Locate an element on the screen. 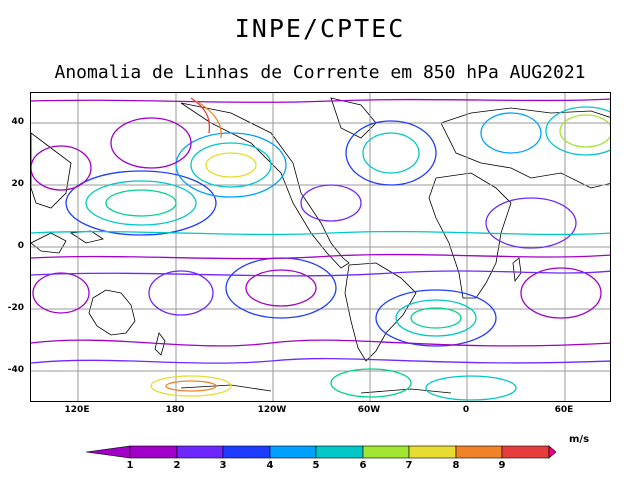 The width and height of the screenshot is (640, 494). colorbar is located at coordinates (321, 452).